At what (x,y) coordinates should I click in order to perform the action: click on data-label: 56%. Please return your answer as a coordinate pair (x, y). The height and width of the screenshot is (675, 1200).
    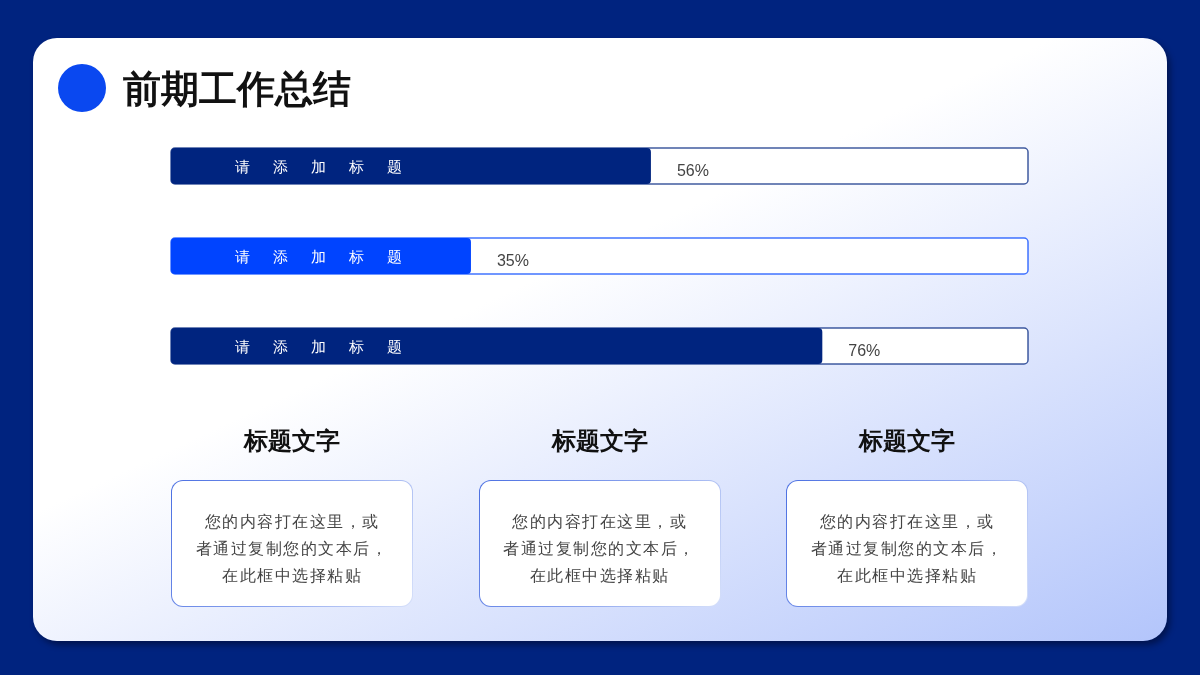
    Looking at the image, I should click on (692, 170).